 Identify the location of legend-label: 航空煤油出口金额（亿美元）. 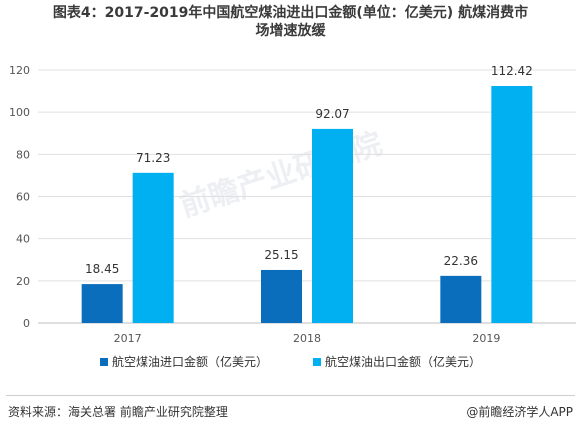
(403, 361).